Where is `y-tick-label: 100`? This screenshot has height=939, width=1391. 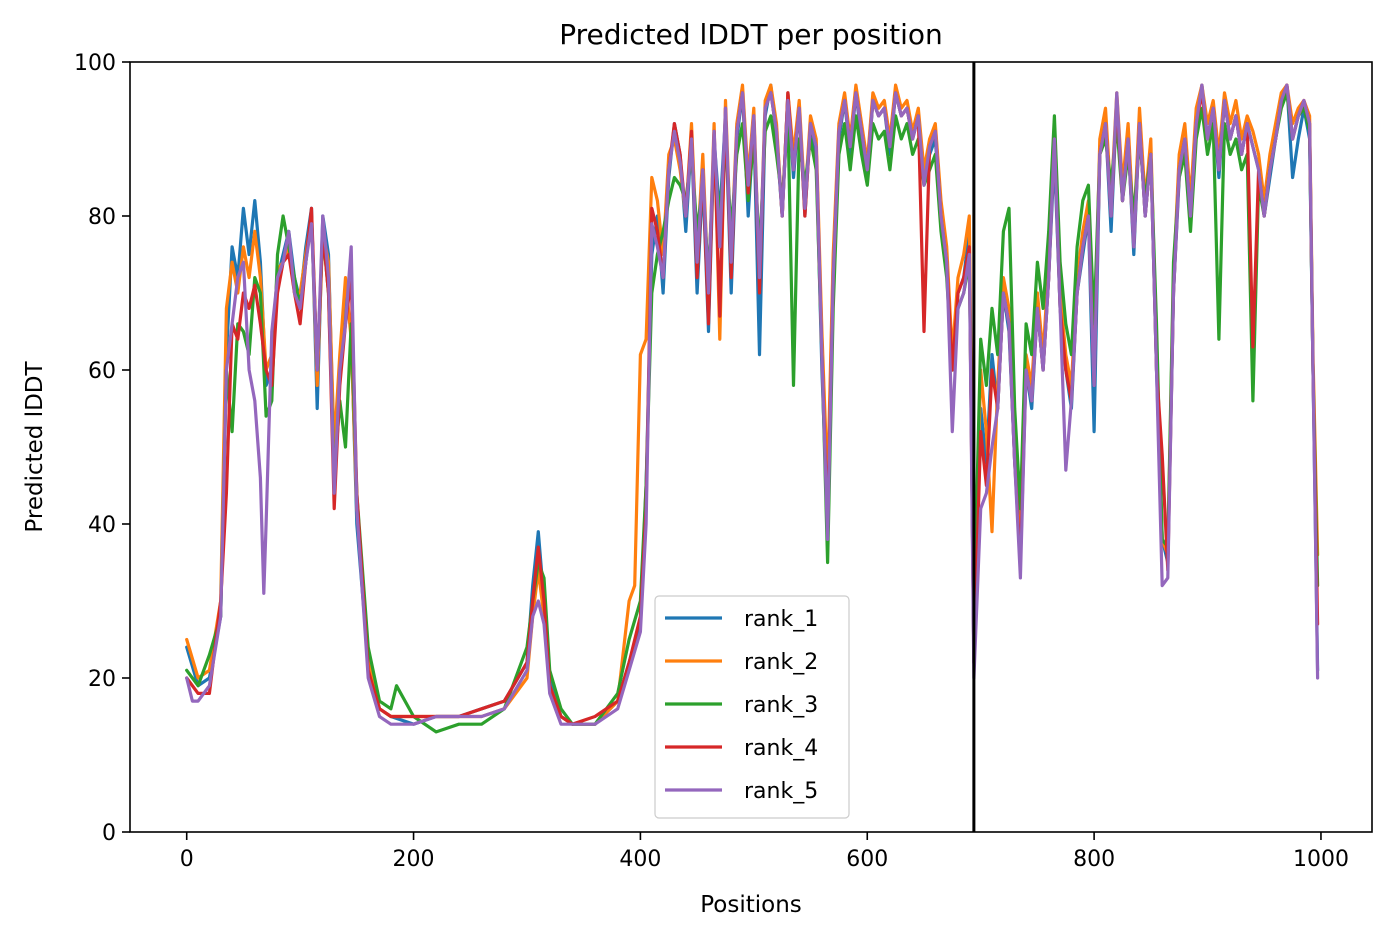 y-tick-label: 100 is located at coordinates (95, 63).